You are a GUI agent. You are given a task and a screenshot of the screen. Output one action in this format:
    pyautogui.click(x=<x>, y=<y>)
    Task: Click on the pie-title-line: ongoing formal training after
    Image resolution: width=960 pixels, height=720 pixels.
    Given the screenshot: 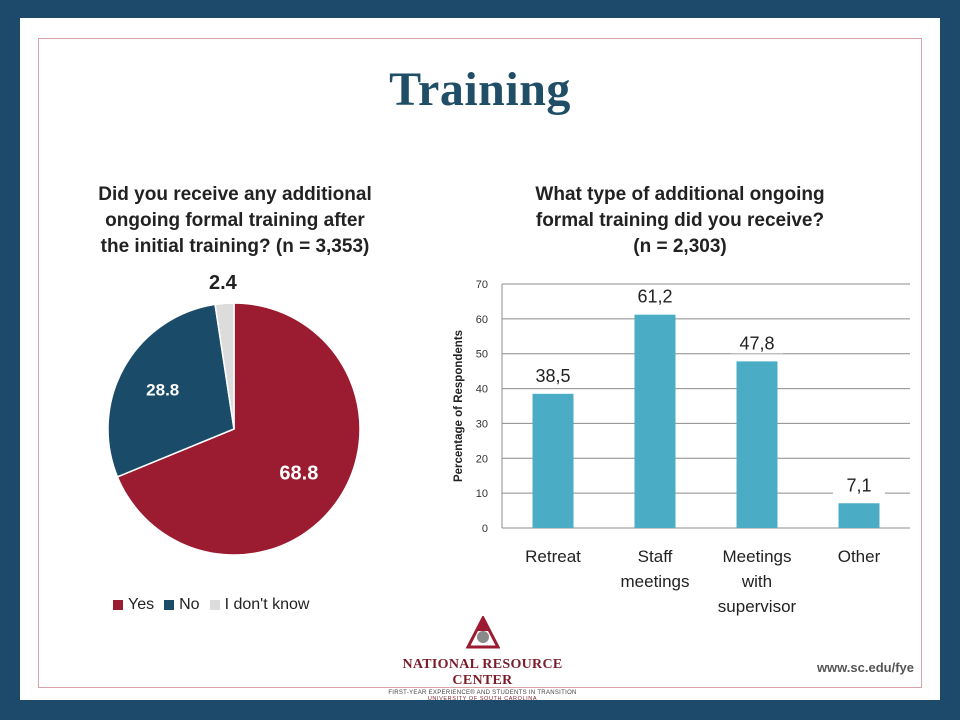 What is the action you would take?
    pyautogui.click(x=235, y=220)
    